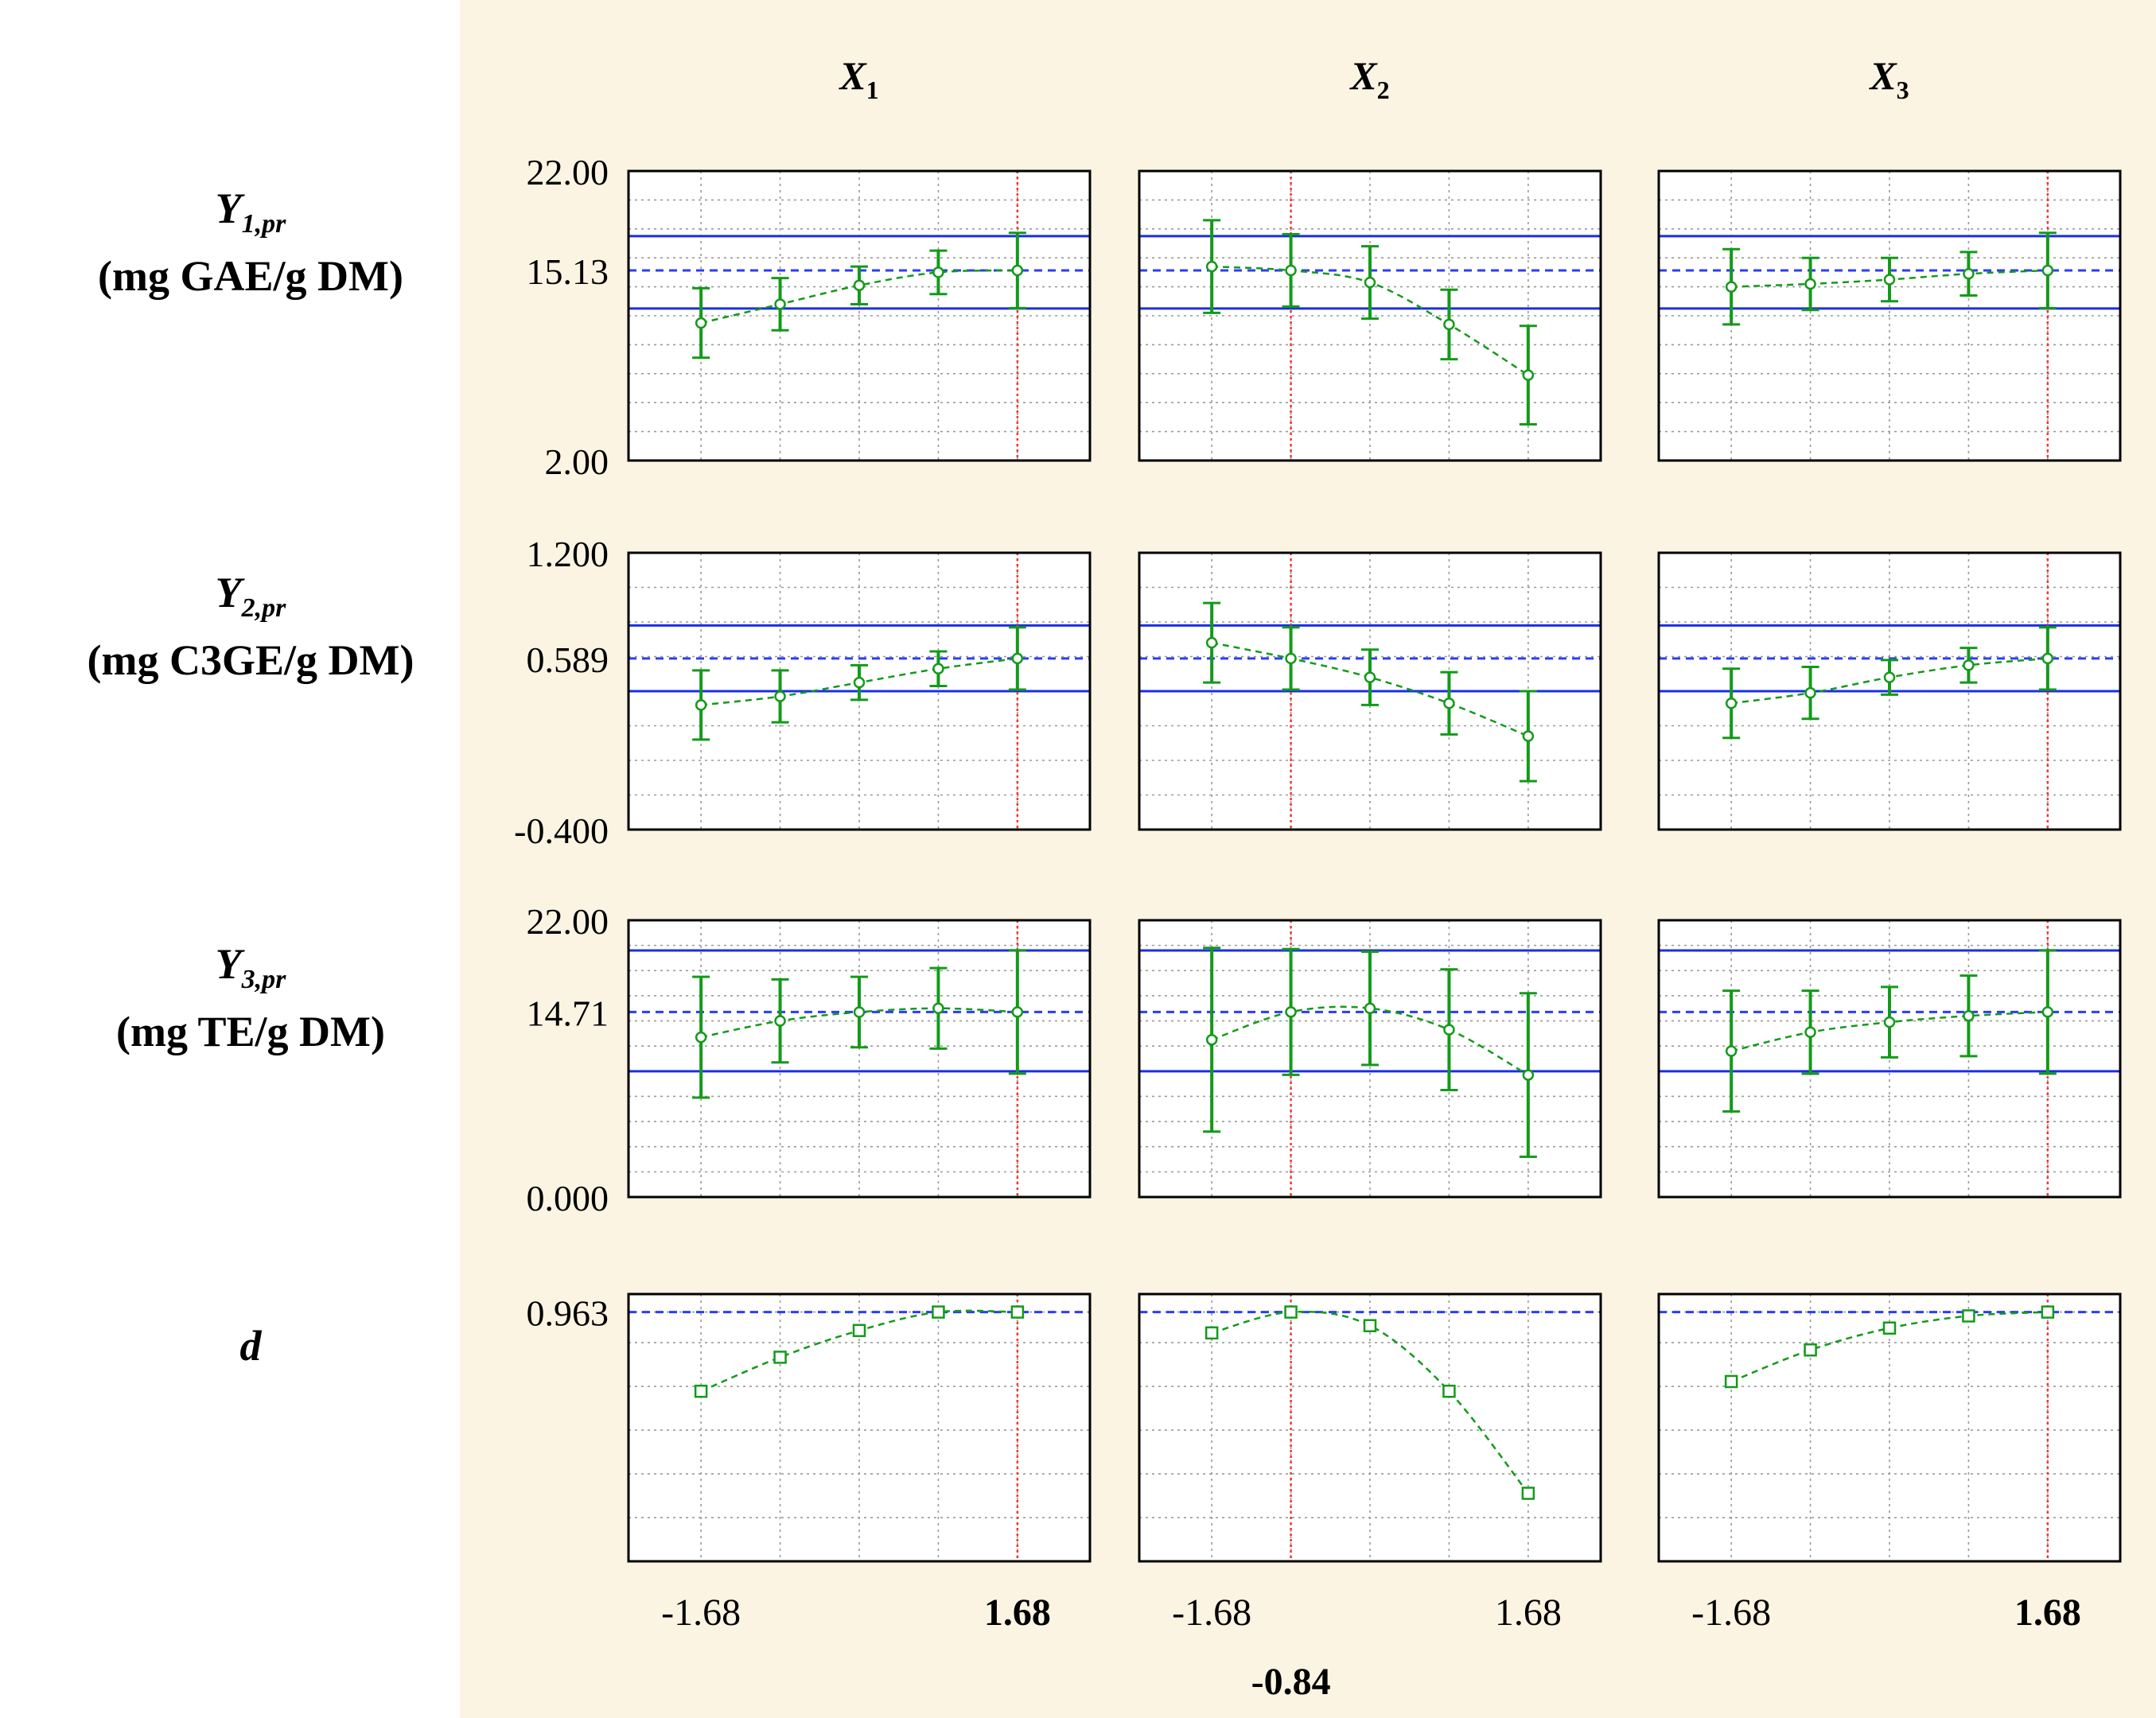 The image size is (2156, 1718). What do you see at coordinates (568, 1313) in the screenshot?
I see `y-tick-label: 0.963` at bounding box center [568, 1313].